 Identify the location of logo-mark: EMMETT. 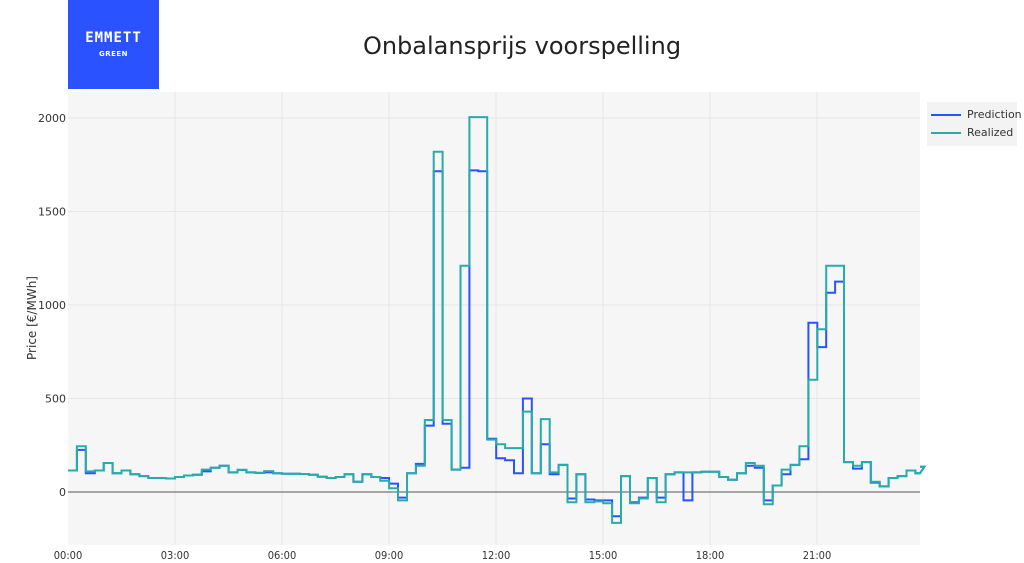
(113, 38).